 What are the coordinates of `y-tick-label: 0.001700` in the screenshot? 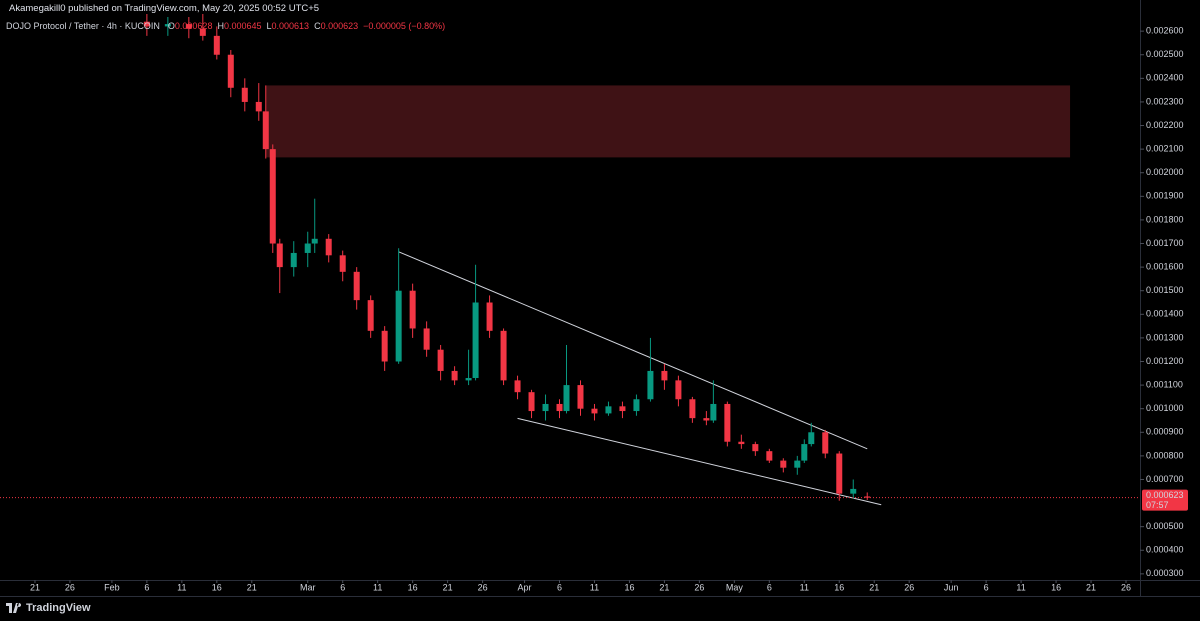 It's located at (1165, 243).